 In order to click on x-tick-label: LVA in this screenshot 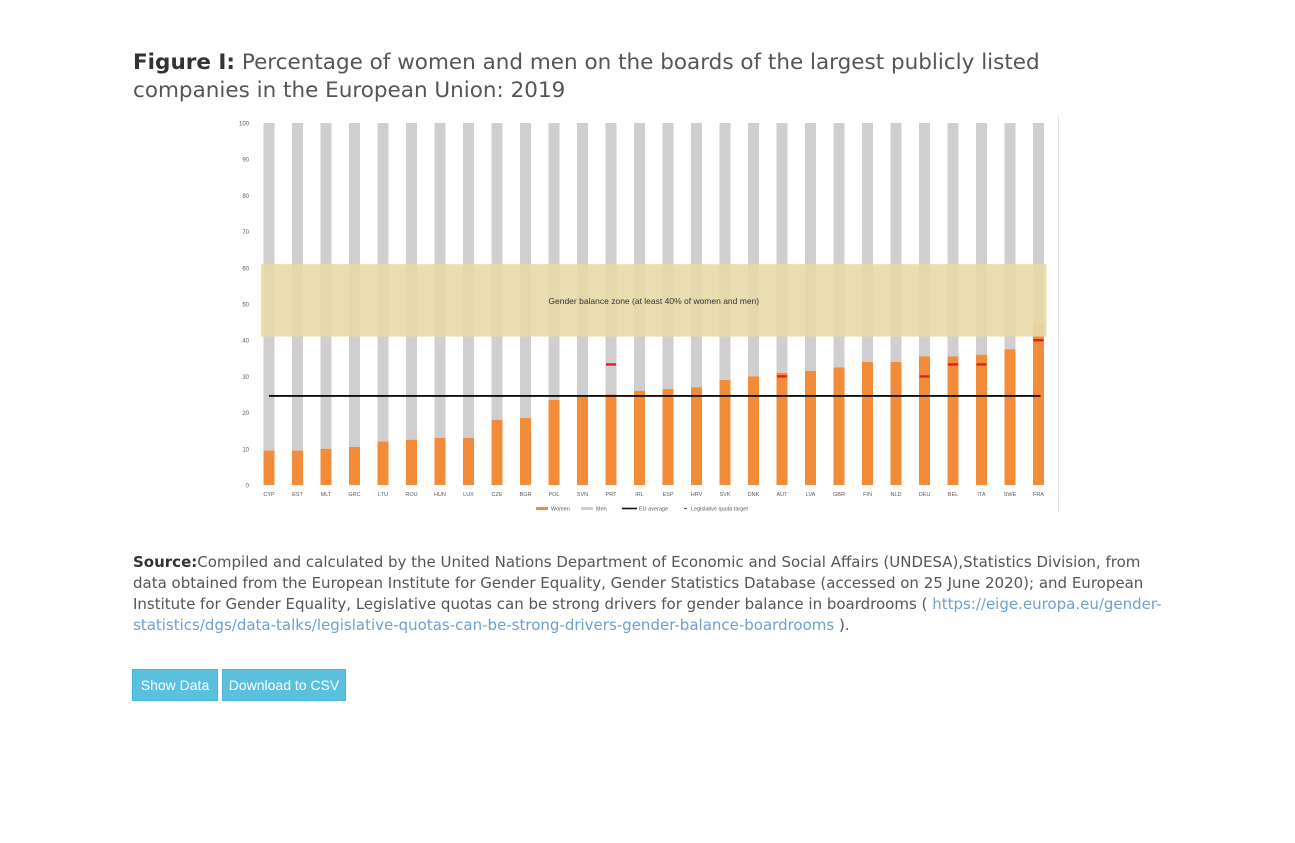, I will do `click(811, 495)`.